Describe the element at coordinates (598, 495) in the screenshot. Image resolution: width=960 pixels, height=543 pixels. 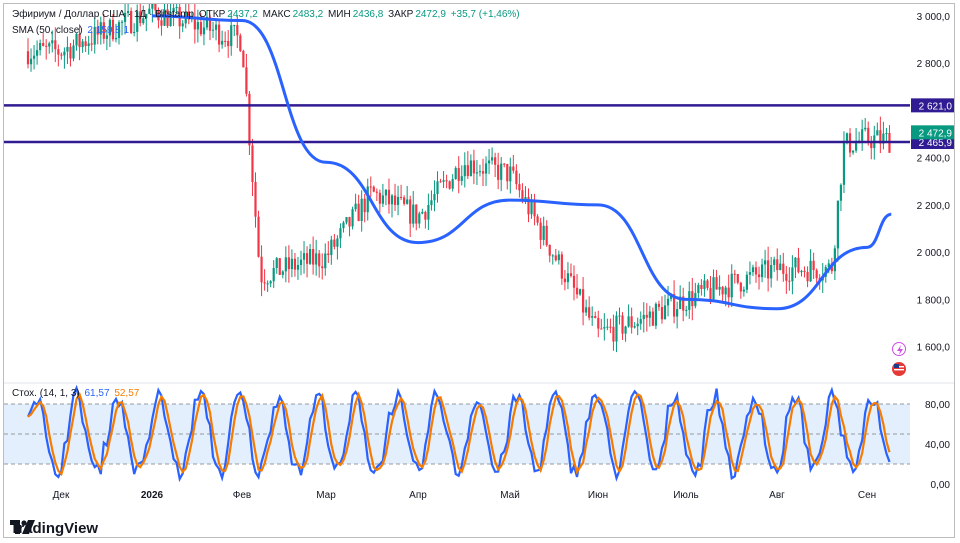
I see `time-tick-label: Июн` at that location.